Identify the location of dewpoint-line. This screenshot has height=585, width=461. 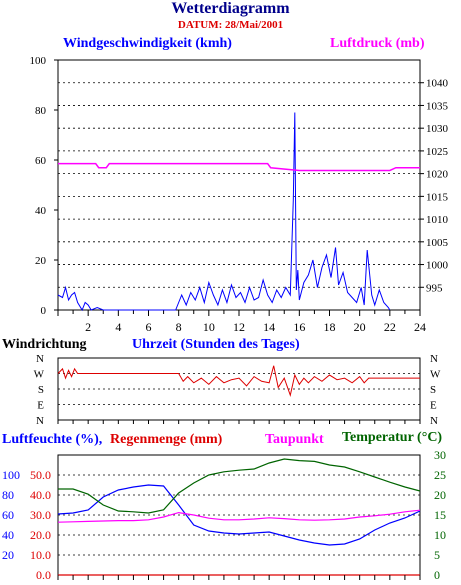
(239, 516).